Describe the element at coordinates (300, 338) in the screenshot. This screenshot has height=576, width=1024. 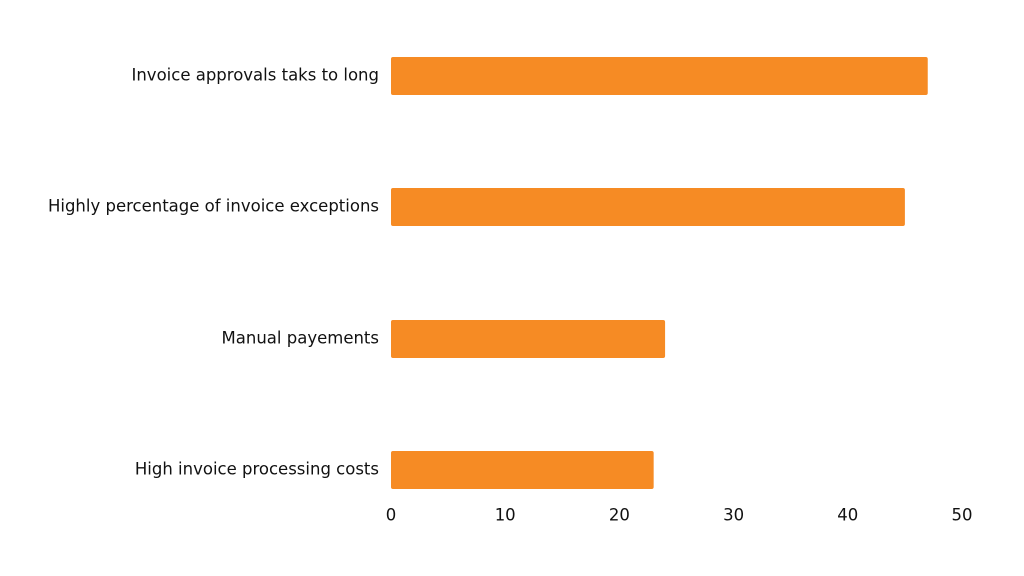
I see `category-label-2: Manual payements` at that location.